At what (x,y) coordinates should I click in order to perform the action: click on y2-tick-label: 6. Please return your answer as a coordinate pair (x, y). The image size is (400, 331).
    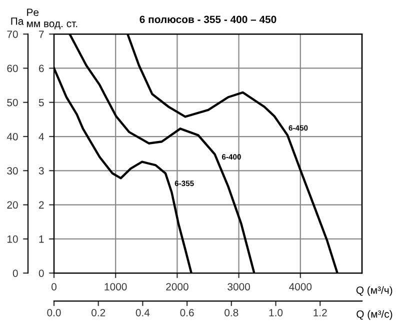
    Looking at the image, I should click on (41, 68).